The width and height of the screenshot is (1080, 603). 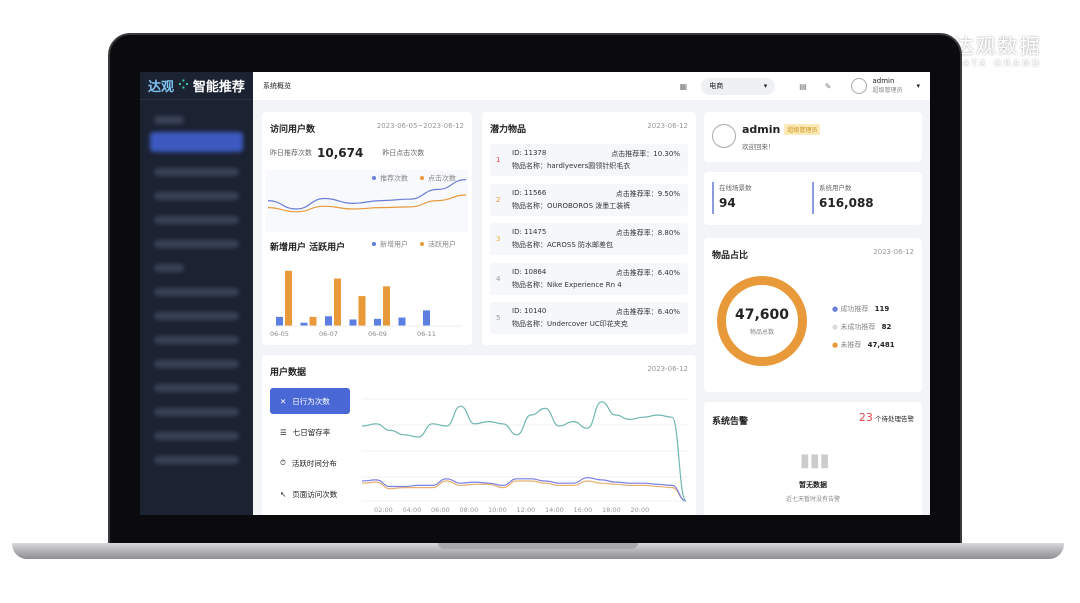 I want to click on nodes-icon: ✕, so click(x=283, y=401).